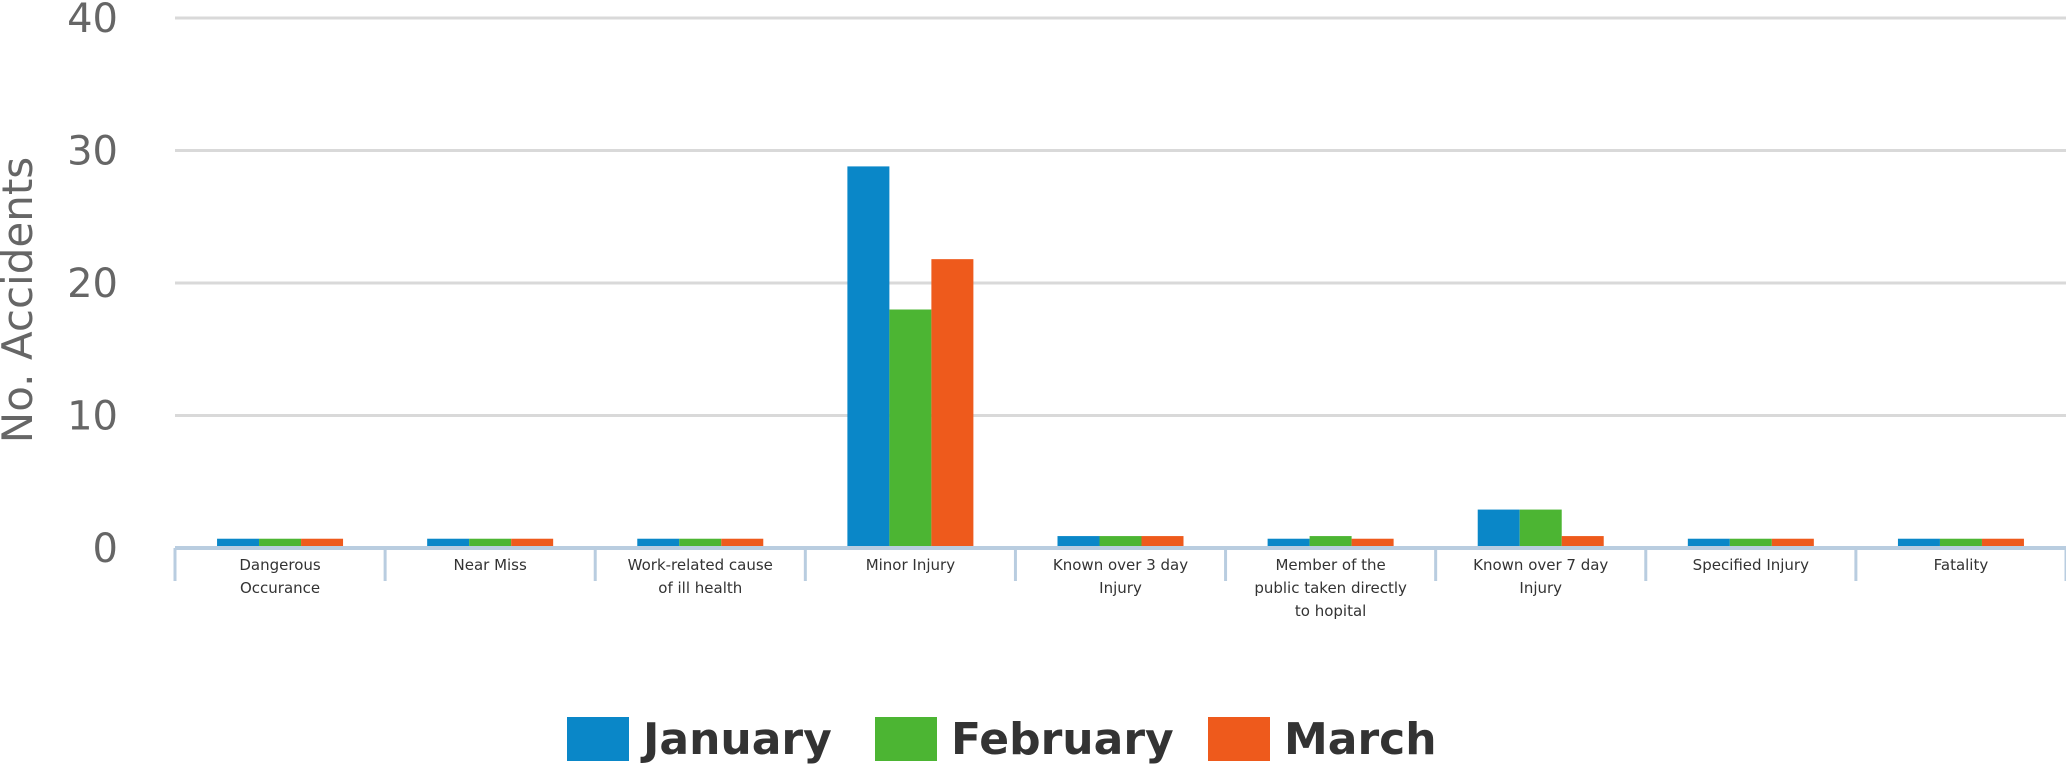 This screenshot has width=2066, height=766. Describe the element at coordinates (700, 588) in the screenshot. I see `x-tick-label-line: of ill health` at that location.